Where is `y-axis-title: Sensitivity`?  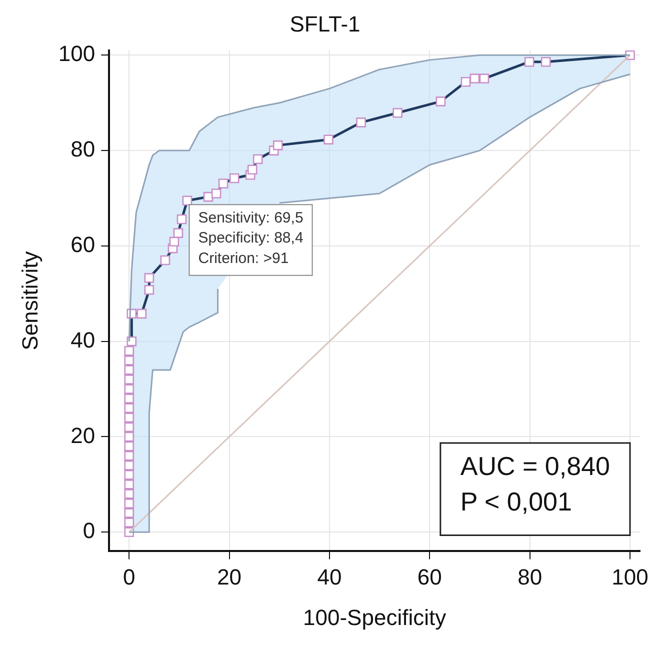 y-axis-title: Sensitivity is located at coordinates (29, 300).